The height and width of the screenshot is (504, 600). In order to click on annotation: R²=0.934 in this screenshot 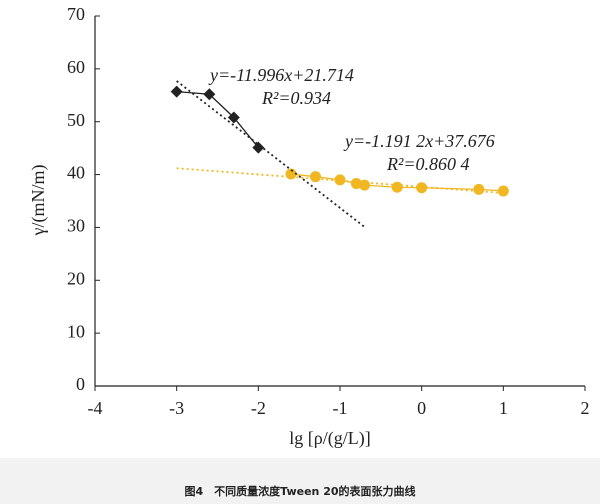, I will do `click(296, 98)`.